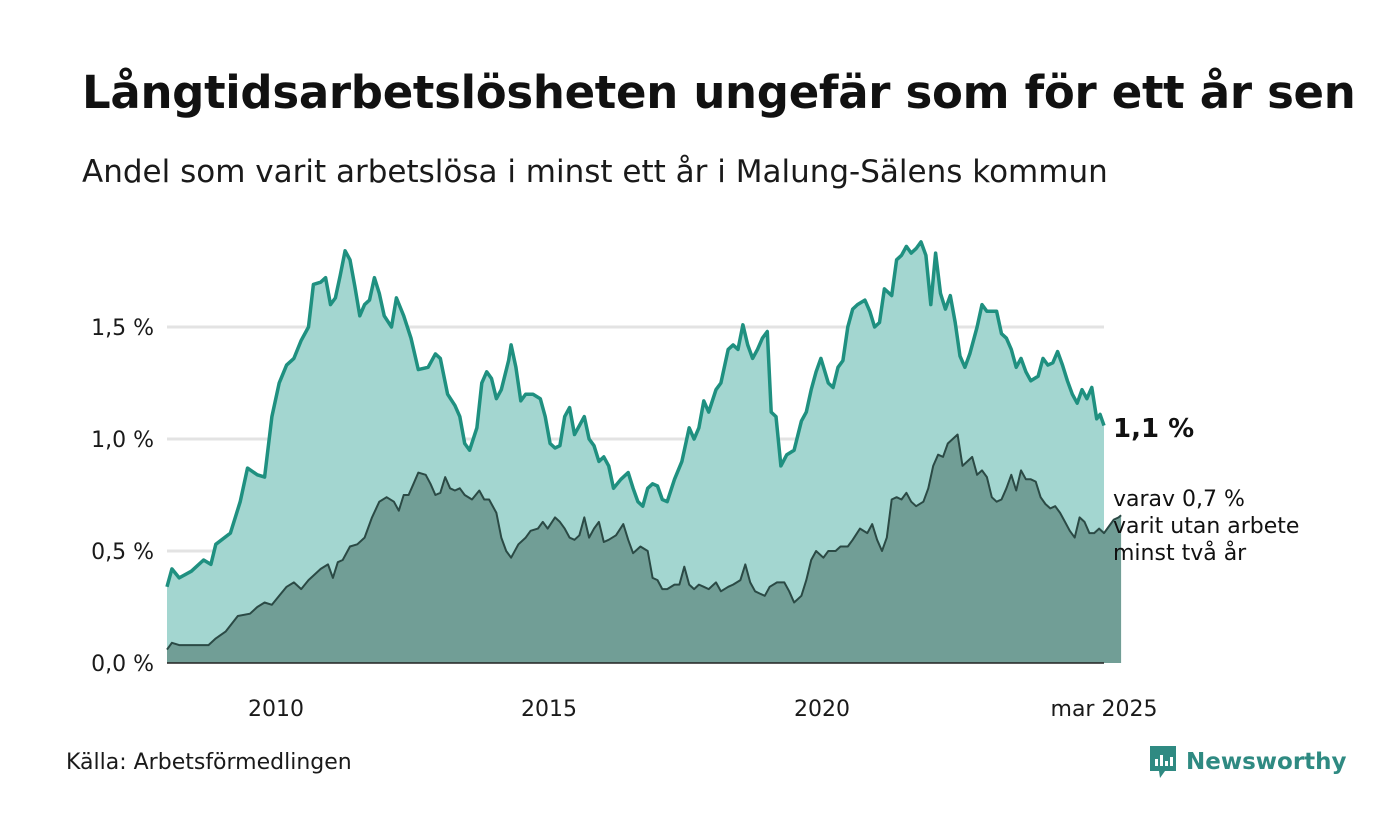 Image resolution: width=1400 pixels, height=840 pixels. What do you see at coordinates (122, 440) in the screenshot?
I see `y-tick-label-2: 1,0 %` at bounding box center [122, 440].